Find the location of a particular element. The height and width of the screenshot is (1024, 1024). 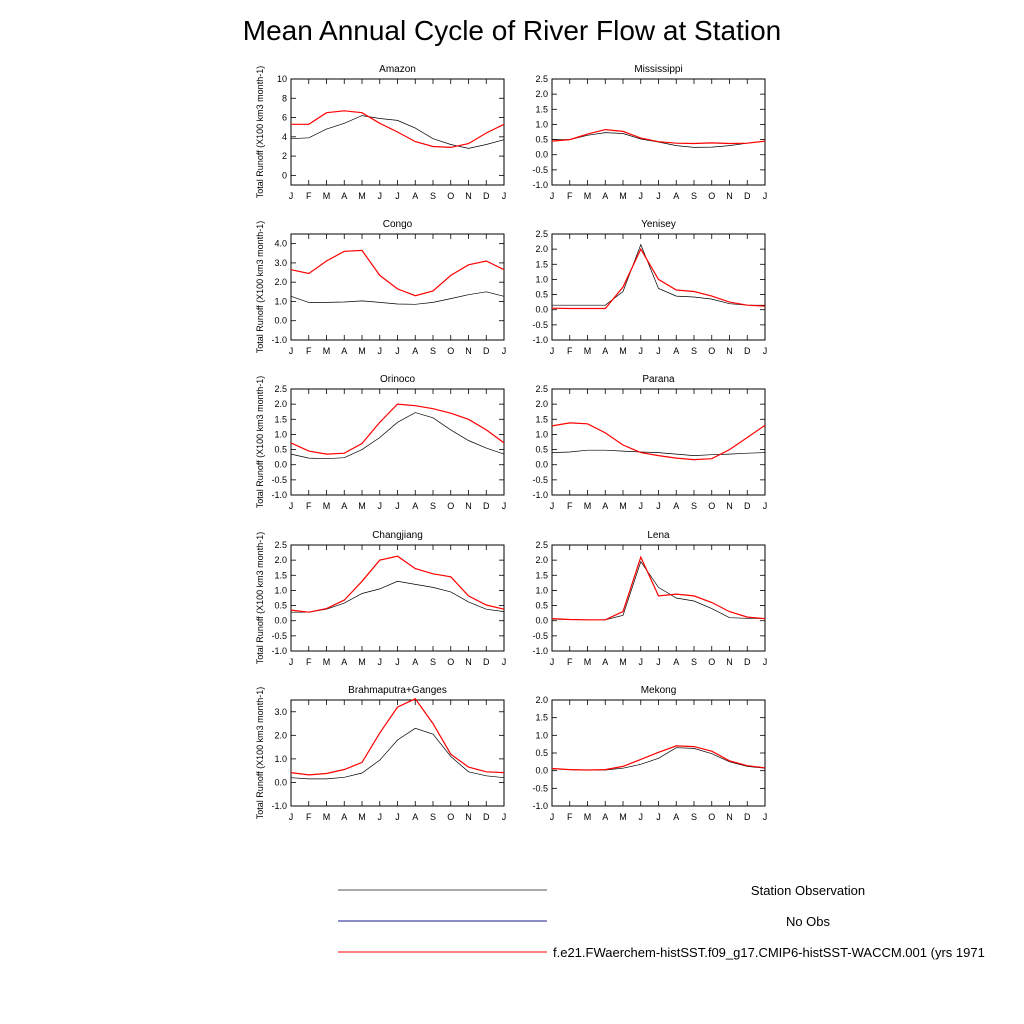

panel-title: Mekong is located at coordinates (659, 690).